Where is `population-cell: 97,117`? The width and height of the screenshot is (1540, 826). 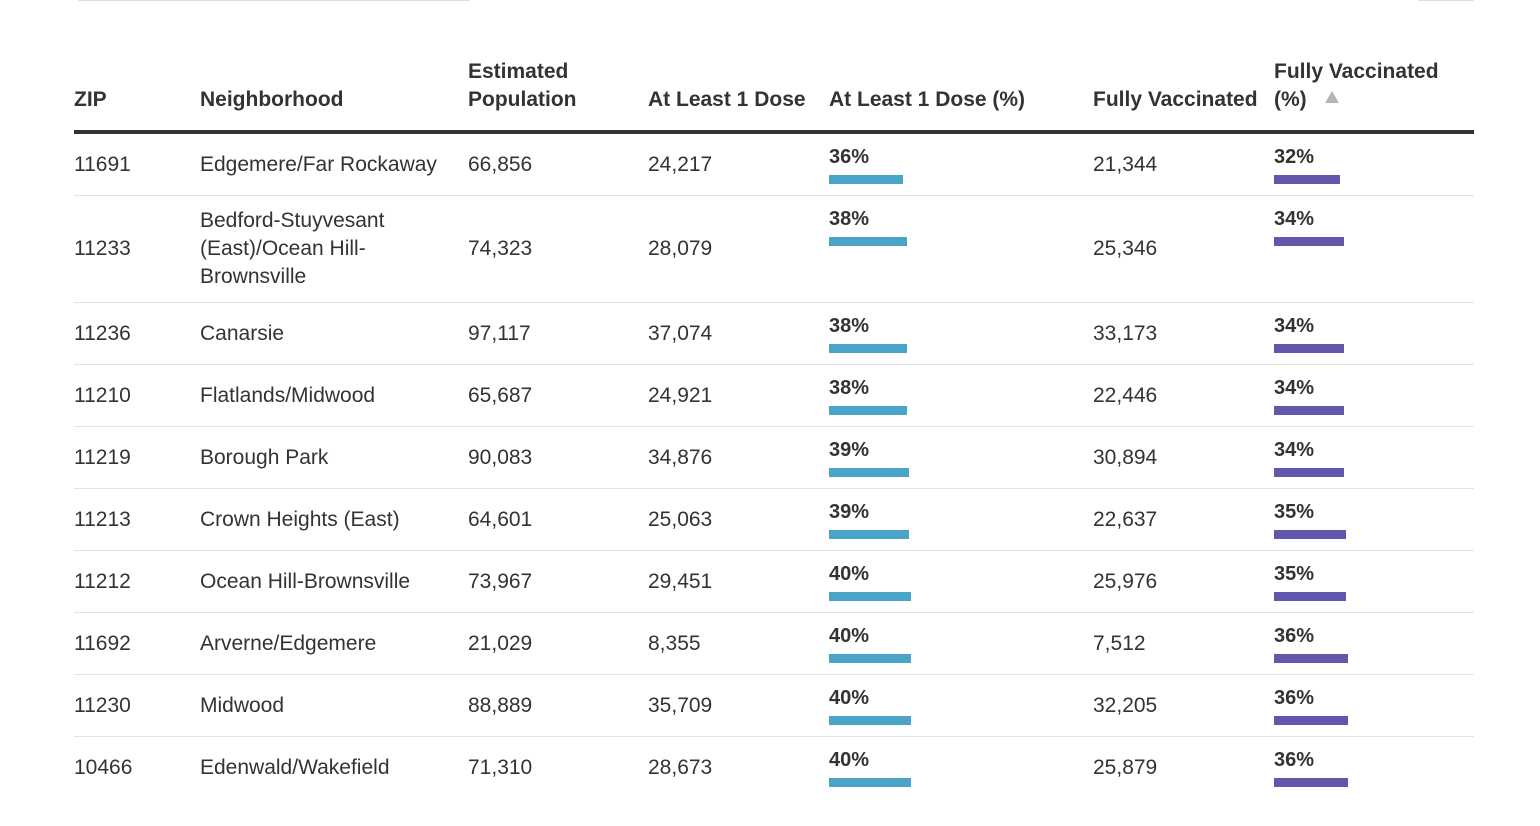
population-cell: 97,117 is located at coordinates (558, 333).